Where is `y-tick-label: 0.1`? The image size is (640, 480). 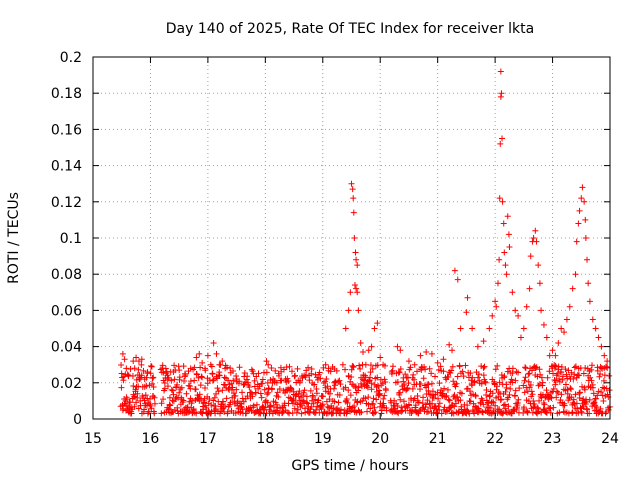
y-tick-label: 0.1 is located at coordinates (71, 239).